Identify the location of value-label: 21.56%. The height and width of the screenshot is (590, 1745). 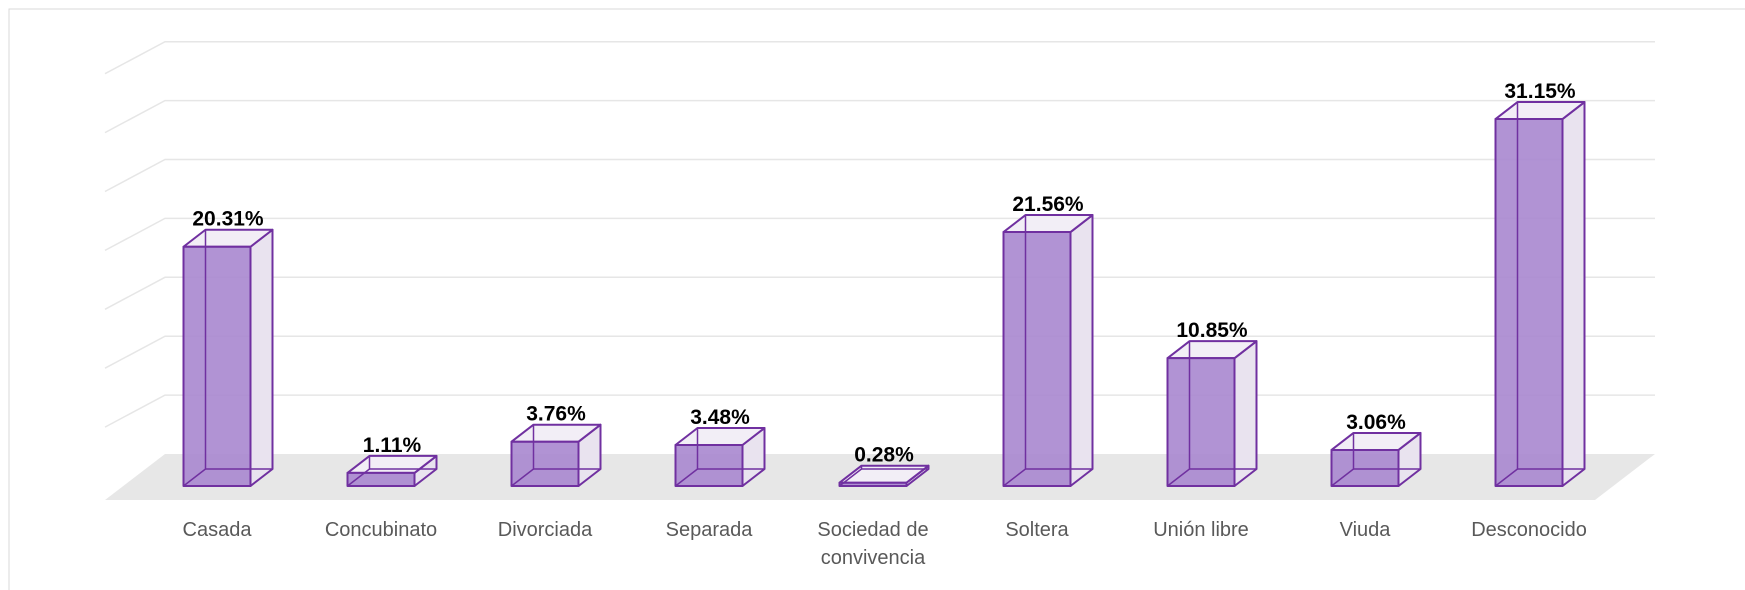
(1048, 204).